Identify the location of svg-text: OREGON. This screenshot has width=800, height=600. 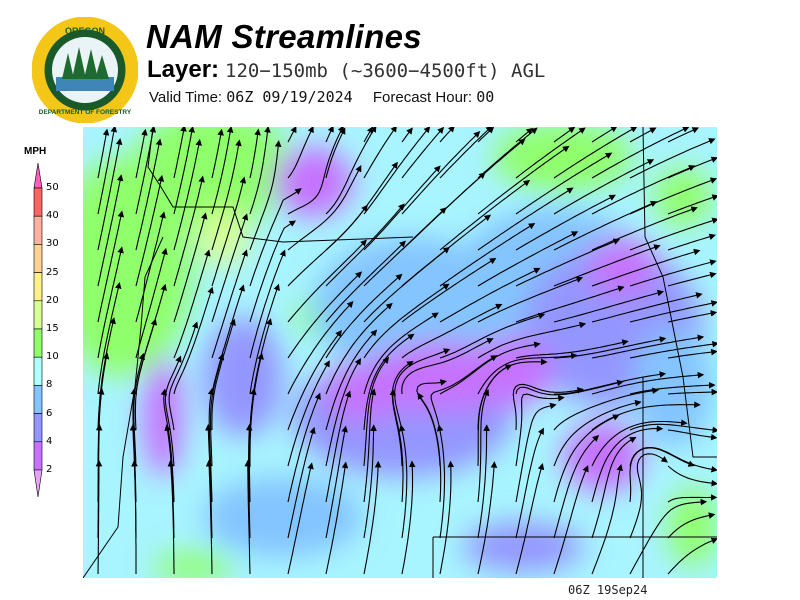
(85, 31).